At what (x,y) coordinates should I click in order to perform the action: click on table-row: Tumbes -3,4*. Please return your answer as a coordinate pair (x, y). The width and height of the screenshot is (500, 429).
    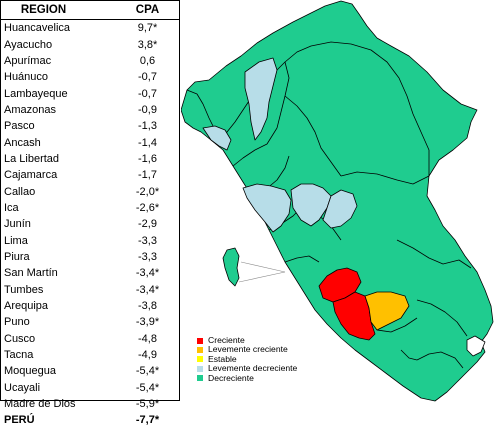
    Looking at the image, I should click on (90, 290).